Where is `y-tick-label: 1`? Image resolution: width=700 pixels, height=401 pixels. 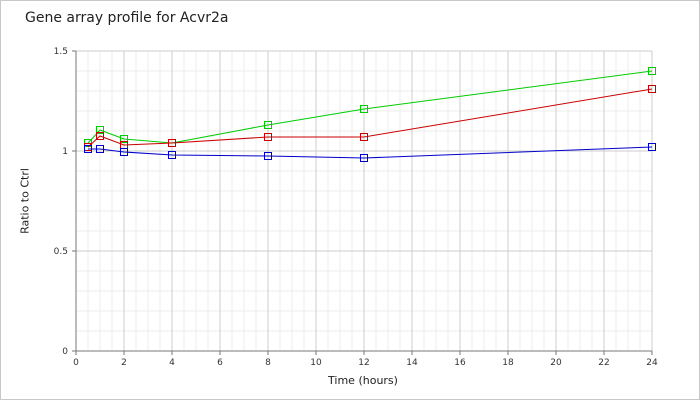
y-tick-label: 1 is located at coordinates (65, 152).